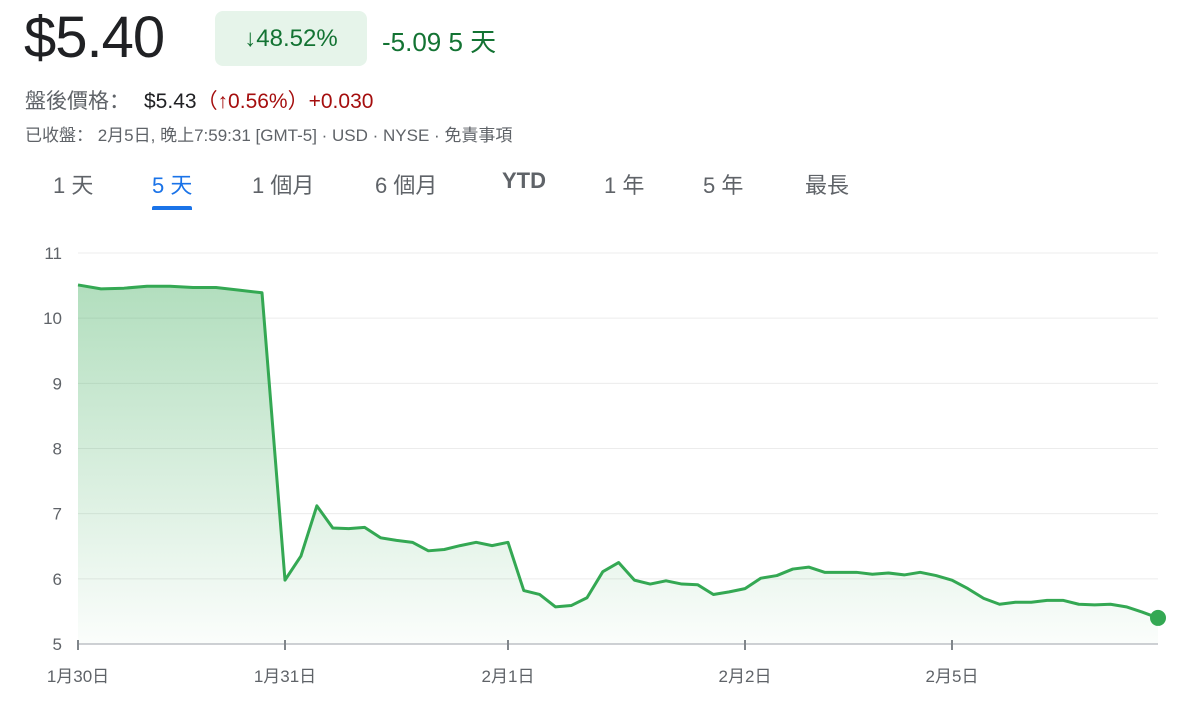  What do you see at coordinates (745, 676) in the screenshot?
I see `x-tick-label: 2月2日` at bounding box center [745, 676].